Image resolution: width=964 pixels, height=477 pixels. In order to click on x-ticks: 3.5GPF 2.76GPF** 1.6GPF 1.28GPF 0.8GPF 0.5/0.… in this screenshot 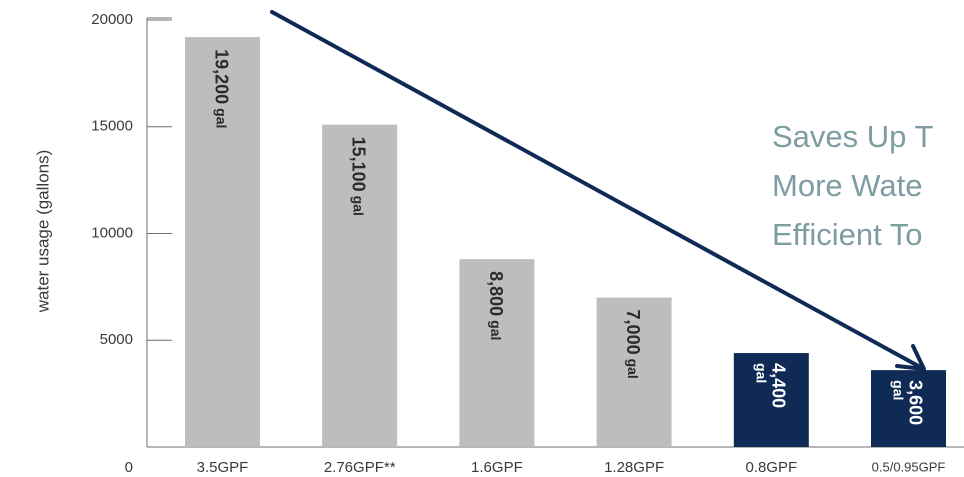, I will do `click(571, 467)`.